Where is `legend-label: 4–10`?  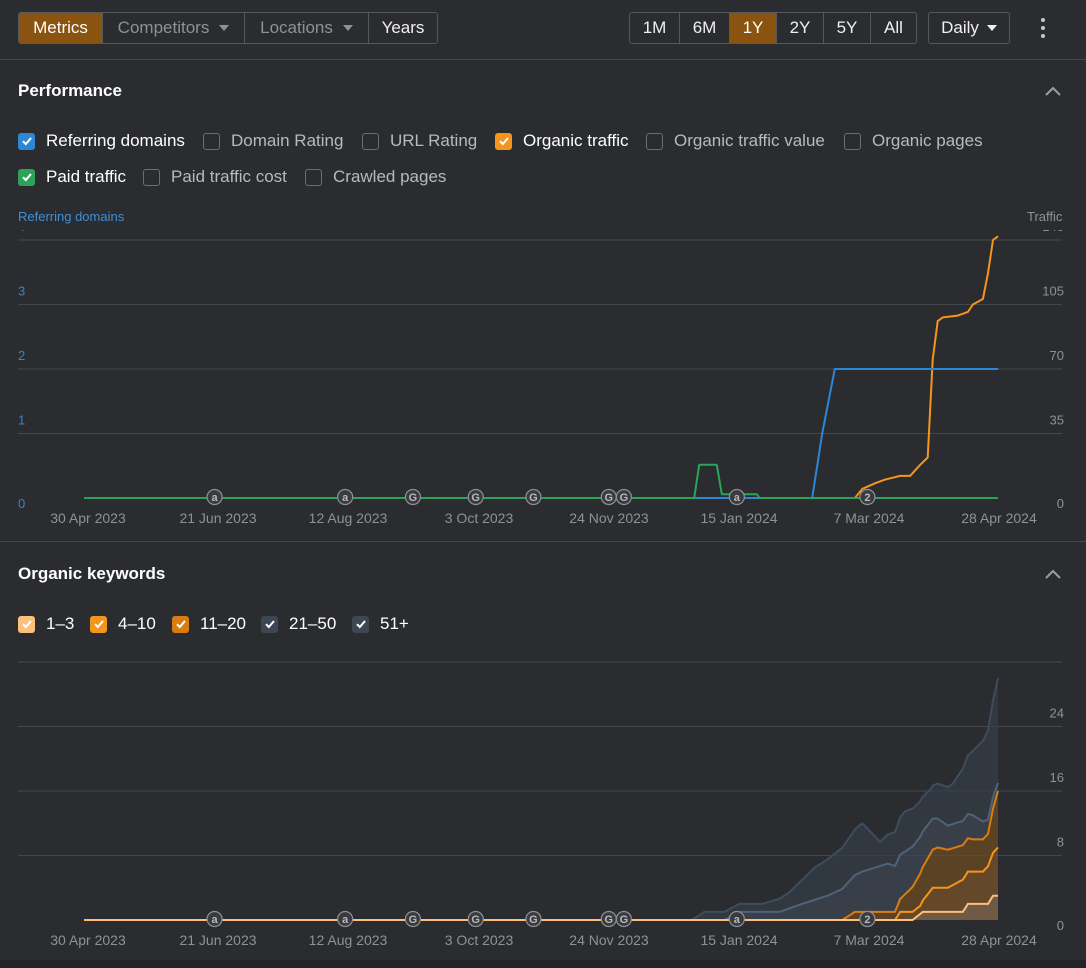
legend-label: 4–10 is located at coordinates (137, 623).